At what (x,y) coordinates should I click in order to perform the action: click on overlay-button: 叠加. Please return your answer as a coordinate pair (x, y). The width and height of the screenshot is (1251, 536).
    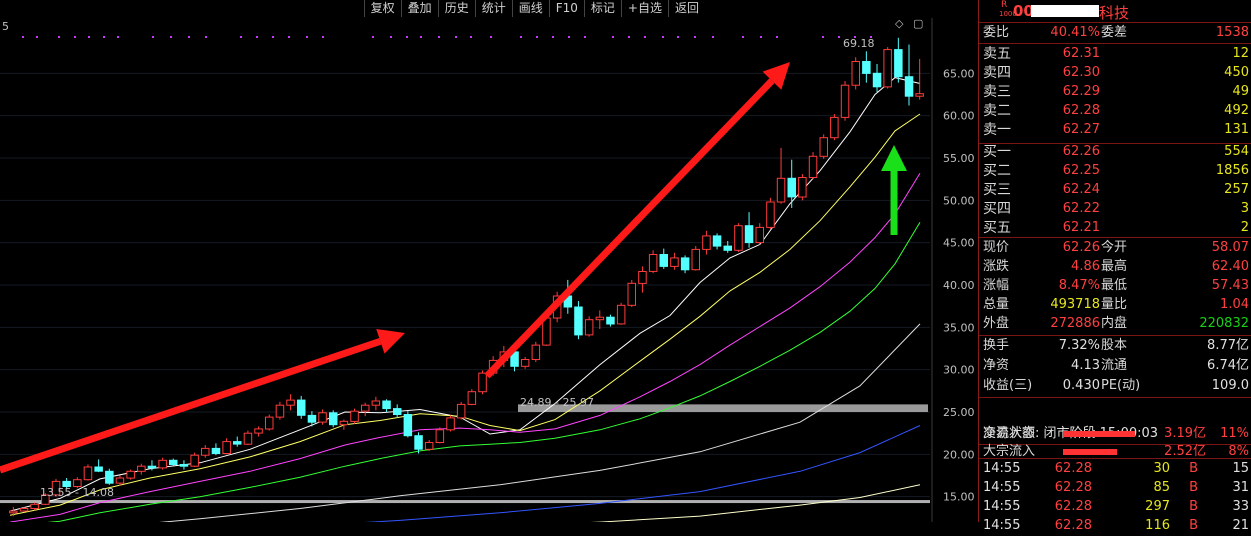
    Looking at the image, I should click on (419, 8).